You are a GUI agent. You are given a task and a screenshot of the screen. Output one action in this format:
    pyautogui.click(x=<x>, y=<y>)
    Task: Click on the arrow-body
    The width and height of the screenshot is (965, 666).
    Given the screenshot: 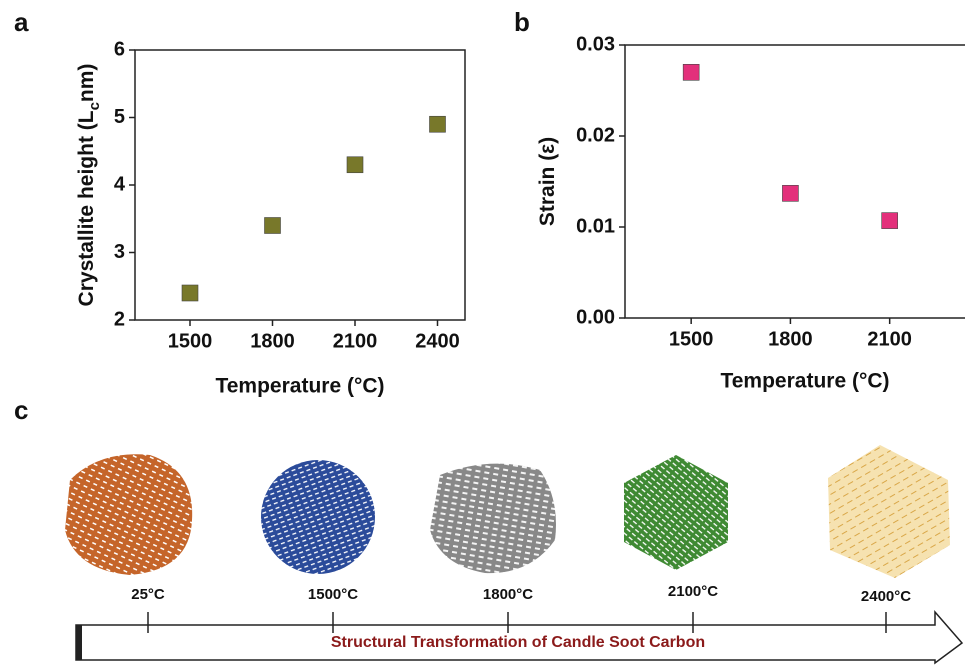 What is the action you would take?
    pyautogui.click(x=519, y=637)
    